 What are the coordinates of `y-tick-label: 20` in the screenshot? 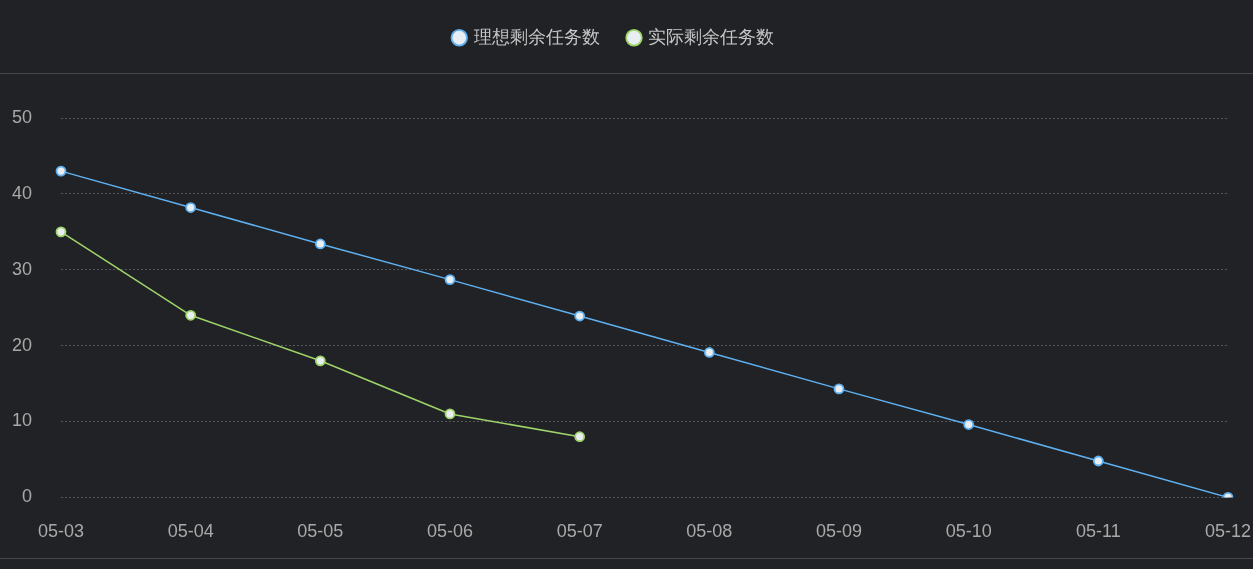 It's located at (21, 344).